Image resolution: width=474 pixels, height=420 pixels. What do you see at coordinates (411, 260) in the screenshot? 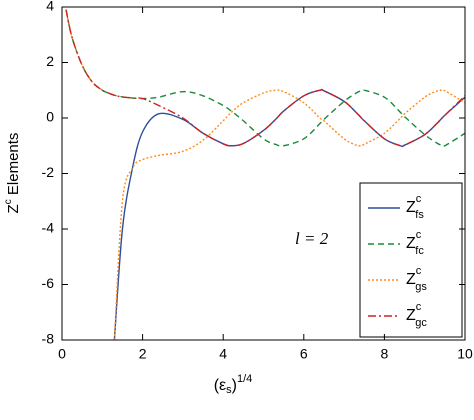
I see `legend-box` at bounding box center [411, 260].